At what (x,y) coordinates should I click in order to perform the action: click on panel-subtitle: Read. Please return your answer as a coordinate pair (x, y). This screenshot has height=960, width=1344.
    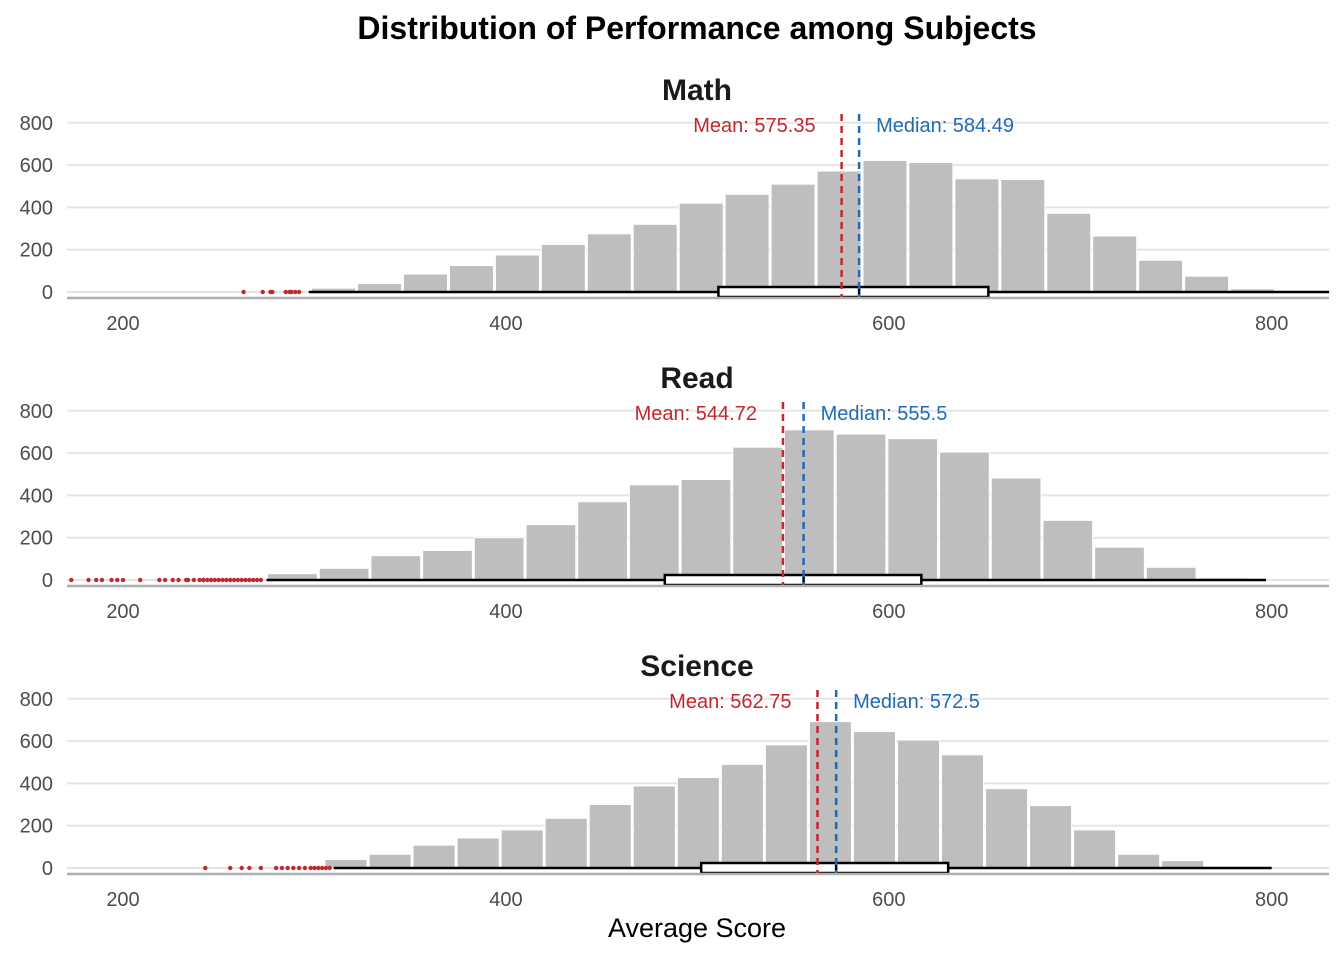
    Looking at the image, I should click on (696, 378).